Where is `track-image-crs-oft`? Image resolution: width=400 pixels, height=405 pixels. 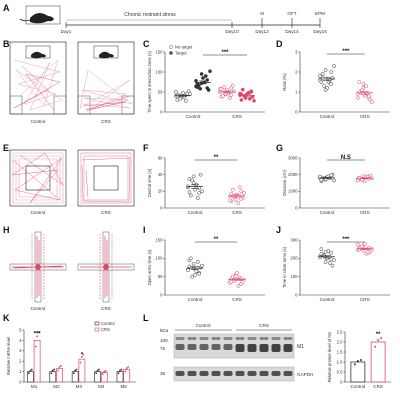
track-image-crs-oft is located at coordinates (106, 178).